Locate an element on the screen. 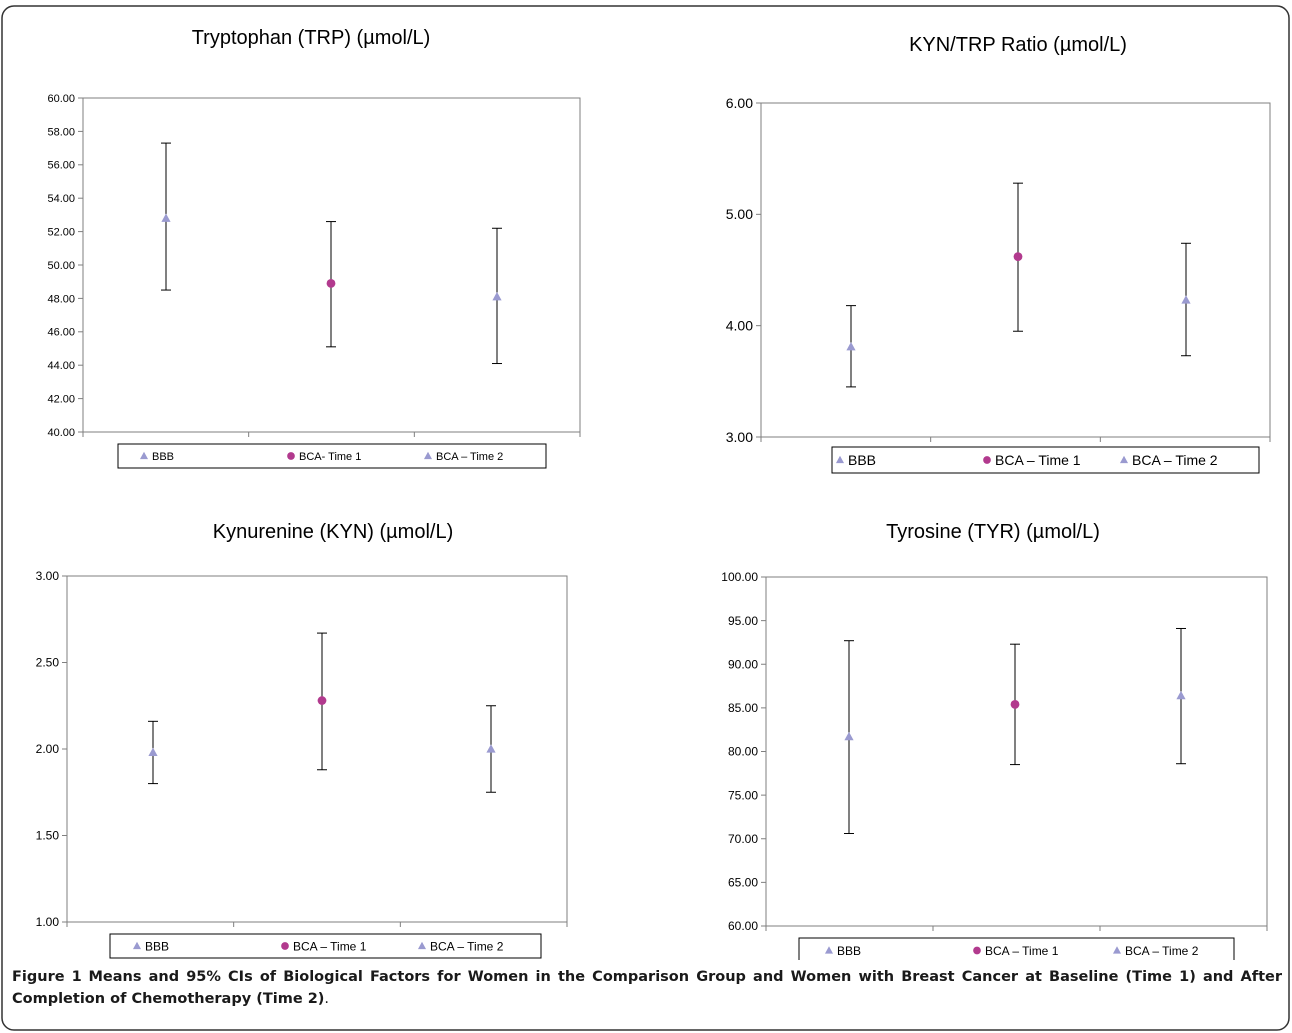 The height and width of the screenshot is (1033, 1292). chart-title: Tyrosine (TYR) (µmol/L) is located at coordinates (993, 532).